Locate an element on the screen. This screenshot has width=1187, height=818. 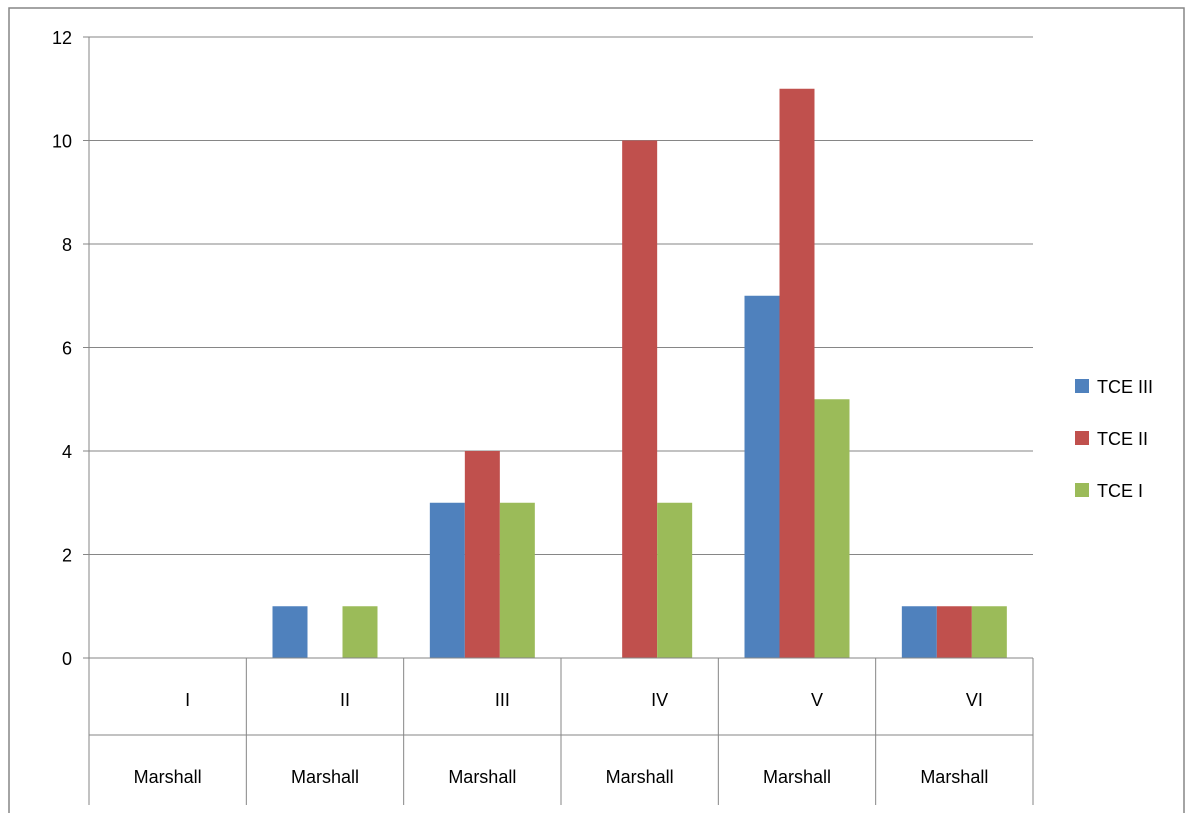
bar-tce-i-vi is located at coordinates (989, 632).